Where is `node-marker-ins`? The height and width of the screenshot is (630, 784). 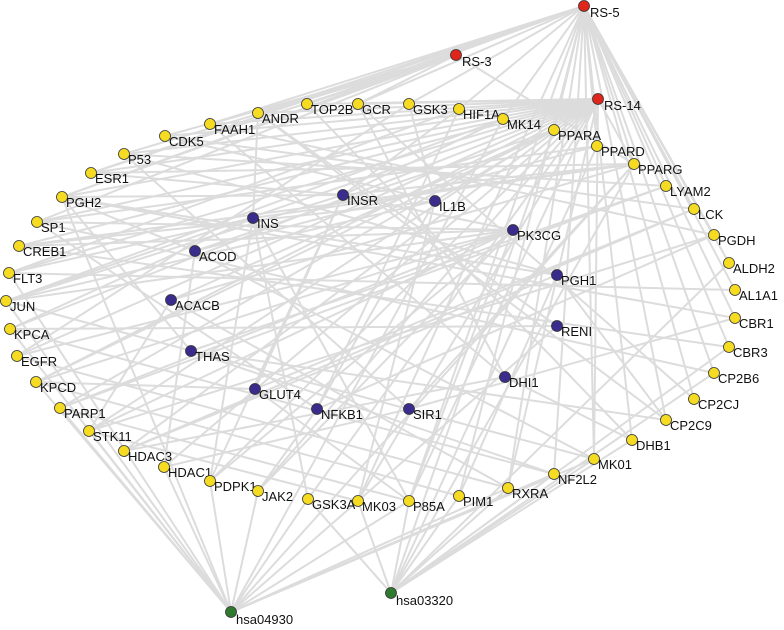
node-marker-ins is located at coordinates (253, 218).